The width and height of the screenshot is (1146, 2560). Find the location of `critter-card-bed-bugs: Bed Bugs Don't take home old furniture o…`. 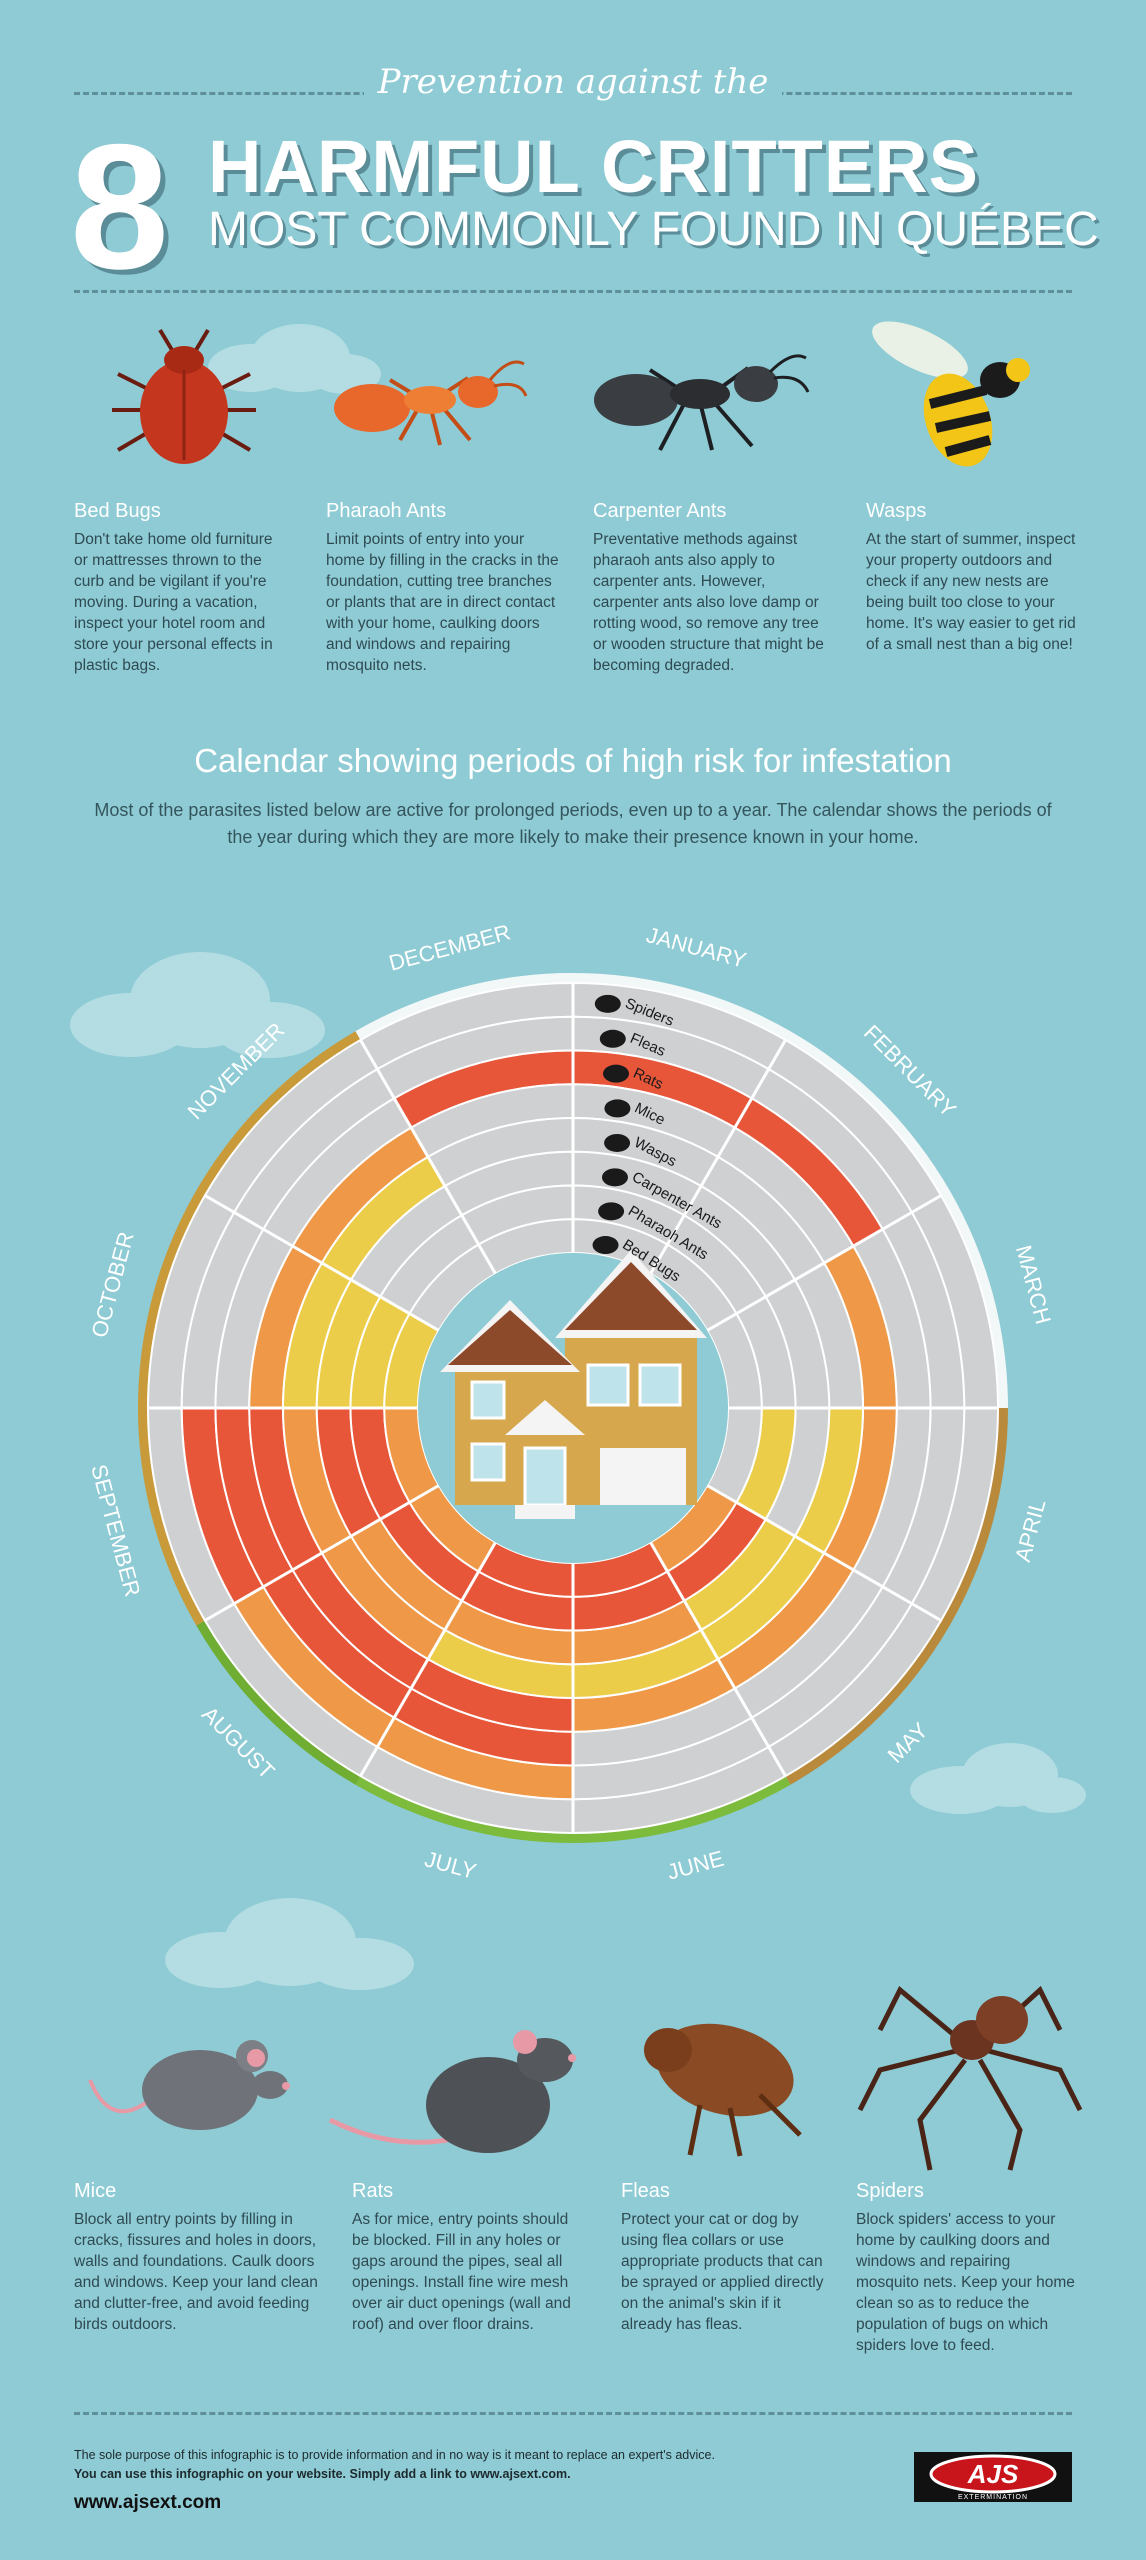

critter-card-bed-bugs: Bed Bugs Don't take home old furniture o… is located at coordinates (181, 588).